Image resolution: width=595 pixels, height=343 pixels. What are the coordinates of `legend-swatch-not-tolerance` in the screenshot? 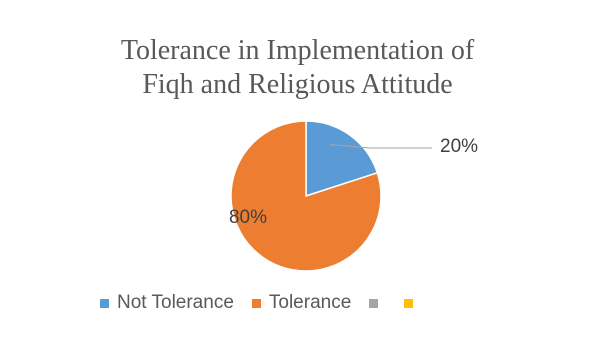 It's located at (104, 303).